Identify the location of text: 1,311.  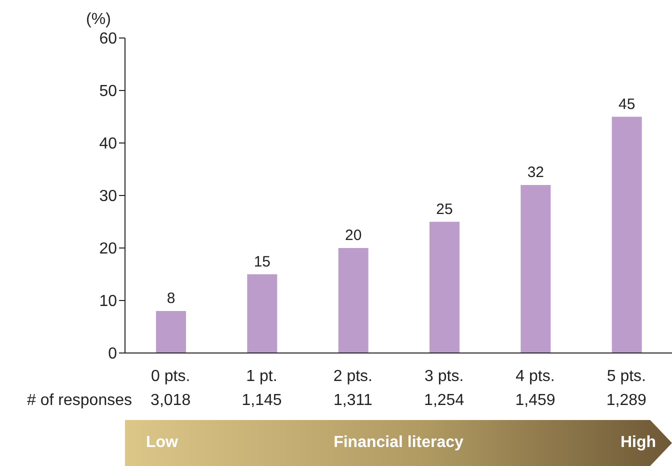
(352, 400).